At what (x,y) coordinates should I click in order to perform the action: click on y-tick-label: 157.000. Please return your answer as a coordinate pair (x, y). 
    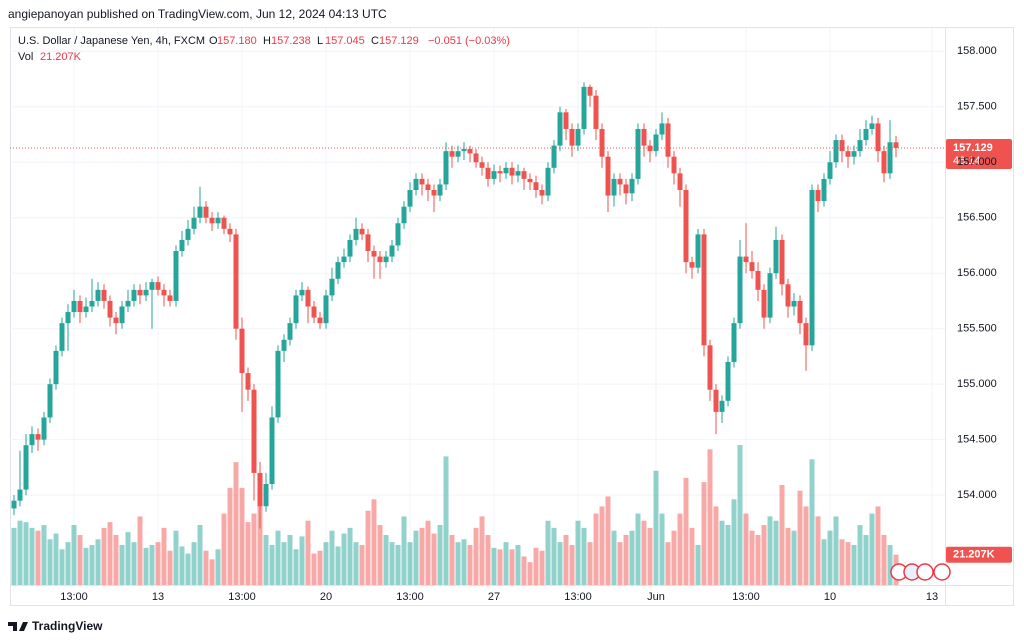
    Looking at the image, I should click on (977, 162).